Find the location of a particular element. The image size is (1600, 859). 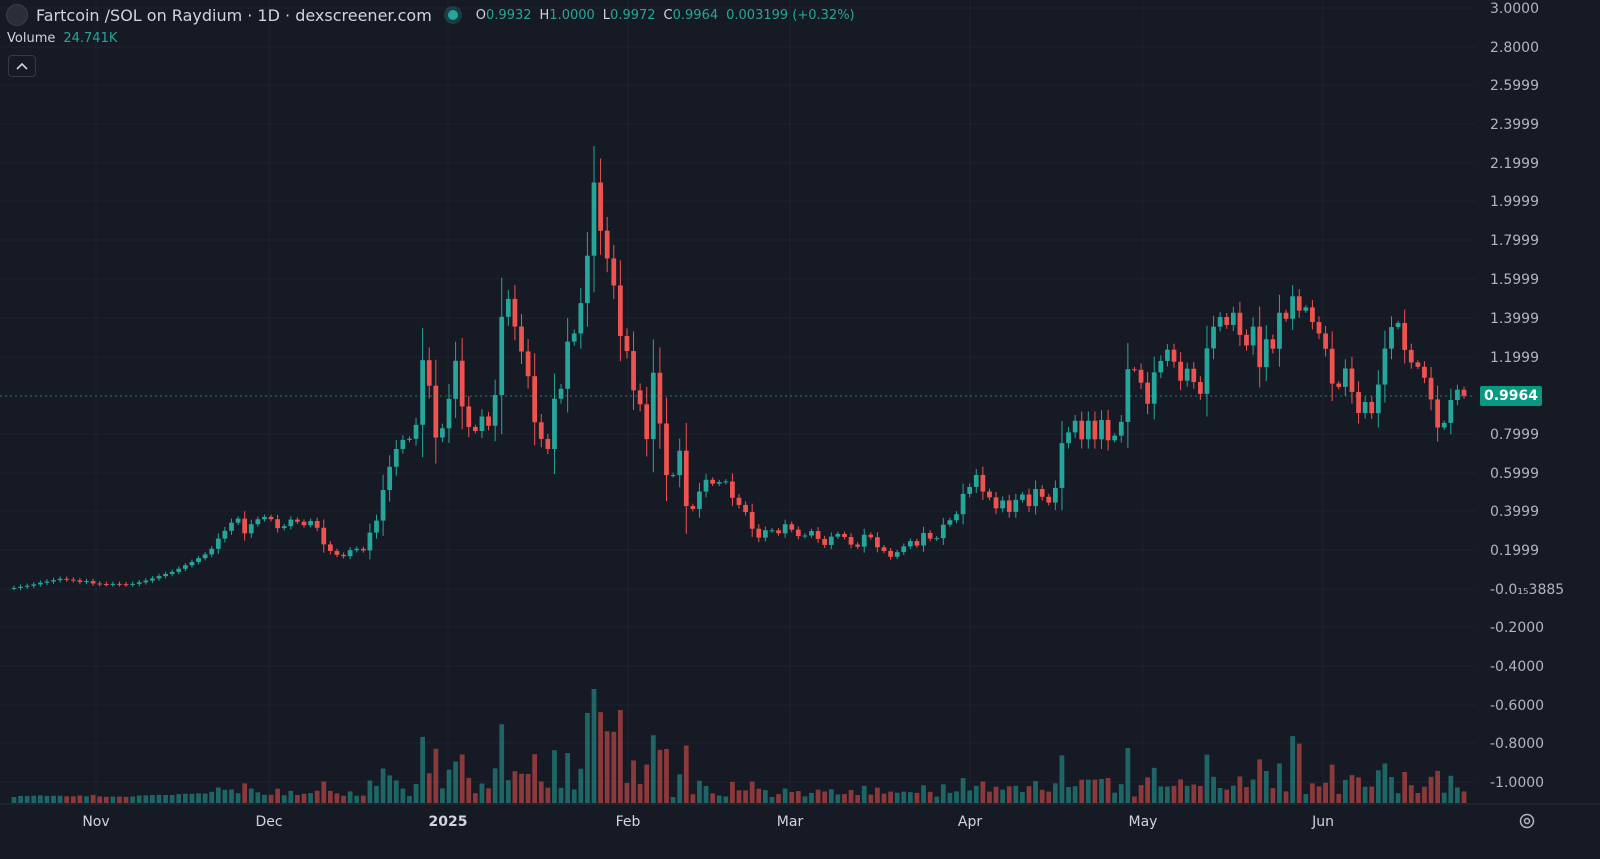

y-tick-label: -0.8000 is located at coordinates (1517, 744).